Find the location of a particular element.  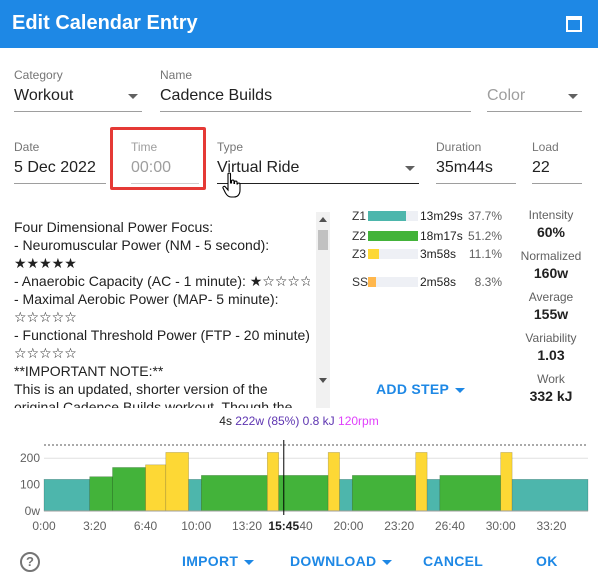

duration-underline is located at coordinates (476, 183).